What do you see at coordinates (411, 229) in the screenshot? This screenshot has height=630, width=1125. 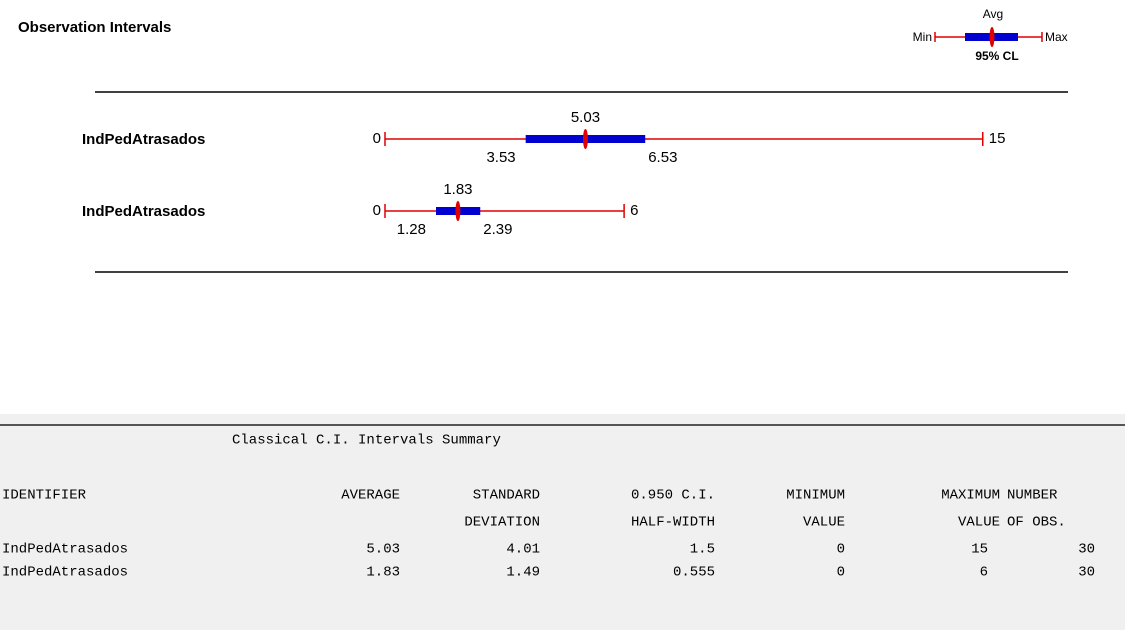 I see `ci-low-label: 1.28` at bounding box center [411, 229].